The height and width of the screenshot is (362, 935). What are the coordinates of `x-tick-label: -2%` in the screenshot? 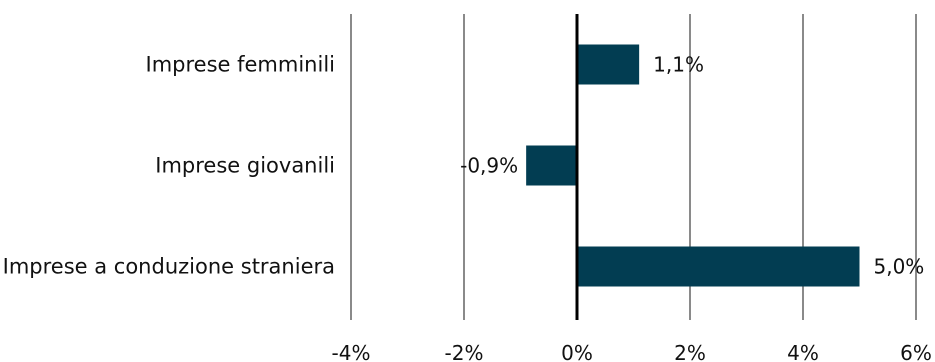 It's located at (464, 351).